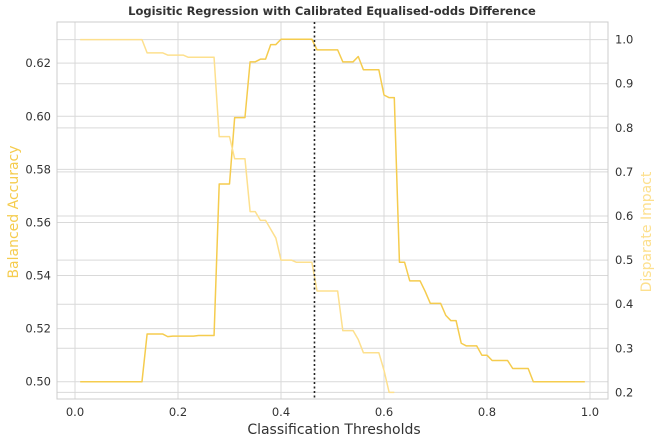 The image size is (662, 447). Describe the element at coordinates (624, 348) in the screenshot. I see `y-right-tick-label: 0.3` at that location.